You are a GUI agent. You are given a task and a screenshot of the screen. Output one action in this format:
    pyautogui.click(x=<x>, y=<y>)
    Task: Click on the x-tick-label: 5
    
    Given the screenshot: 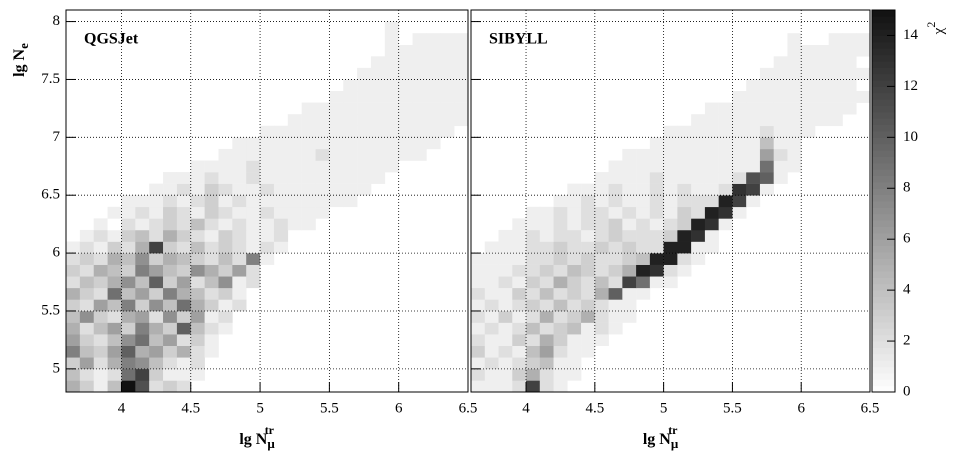 What is the action you would take?
    pyautogui.click(x=260, y=408)
    